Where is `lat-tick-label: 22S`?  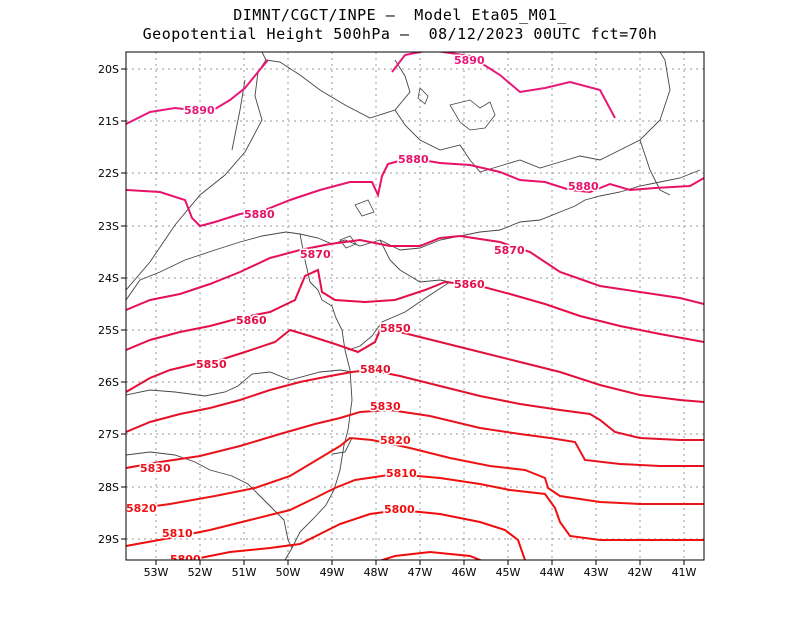 lat-tick-label: 22S is located at coordinates (108, 173).